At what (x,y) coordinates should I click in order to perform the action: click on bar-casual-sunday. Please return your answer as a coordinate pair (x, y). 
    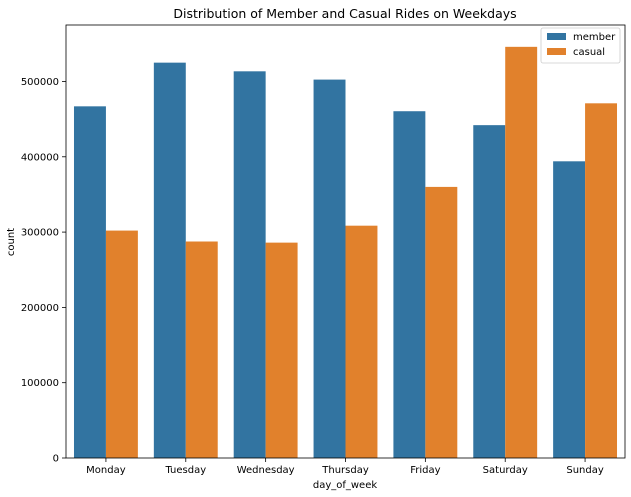
    Looking at the image, I should click on (601, 280).